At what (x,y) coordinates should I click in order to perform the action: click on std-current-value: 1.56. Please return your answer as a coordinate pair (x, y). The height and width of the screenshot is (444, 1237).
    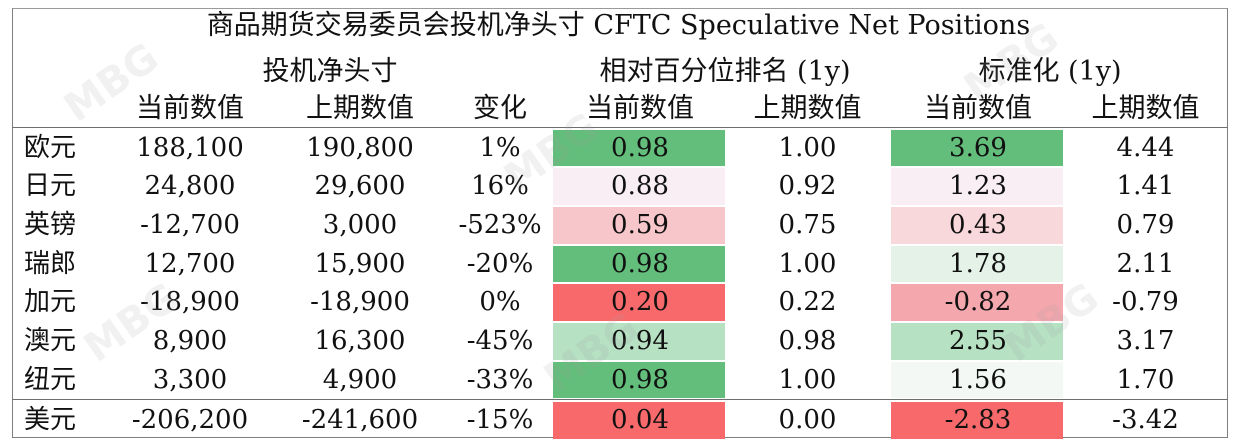
    Looking at the image, I should click on (978, 379).